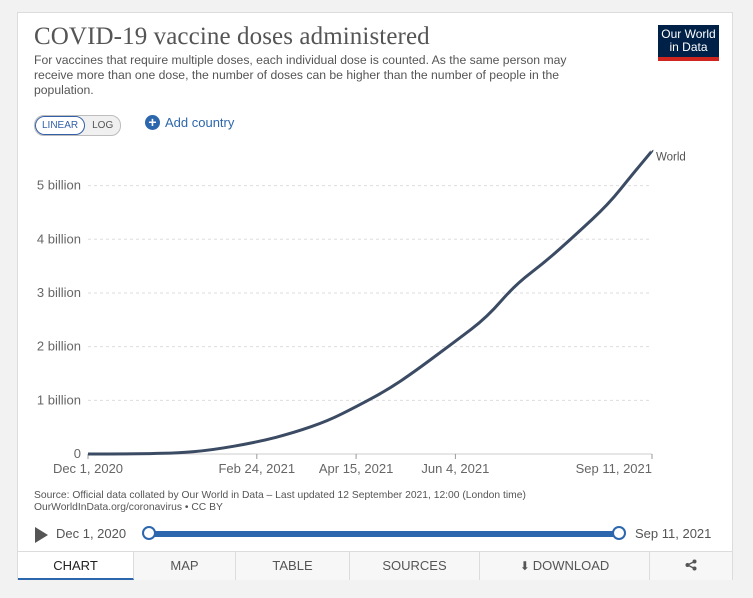  What do you see at coordinates (356, 468) in the screenshot?
I see `x-tick-label: Apr 15, 2021` at bounding box center [356, 468].